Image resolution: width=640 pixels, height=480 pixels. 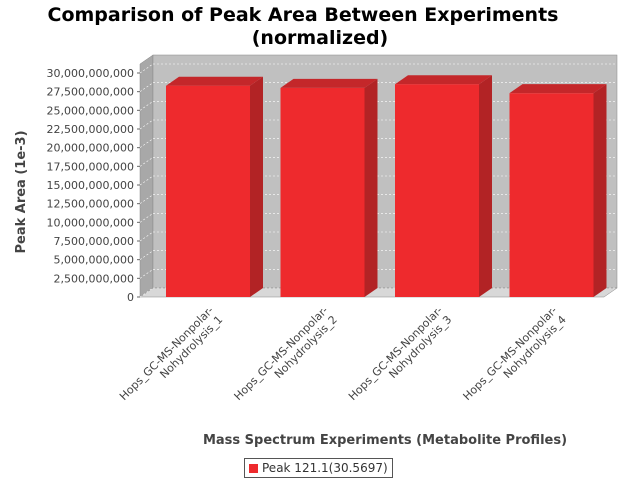 I want to click on y-tick-label: 17,500,000,000, so click(x=90, y=166).